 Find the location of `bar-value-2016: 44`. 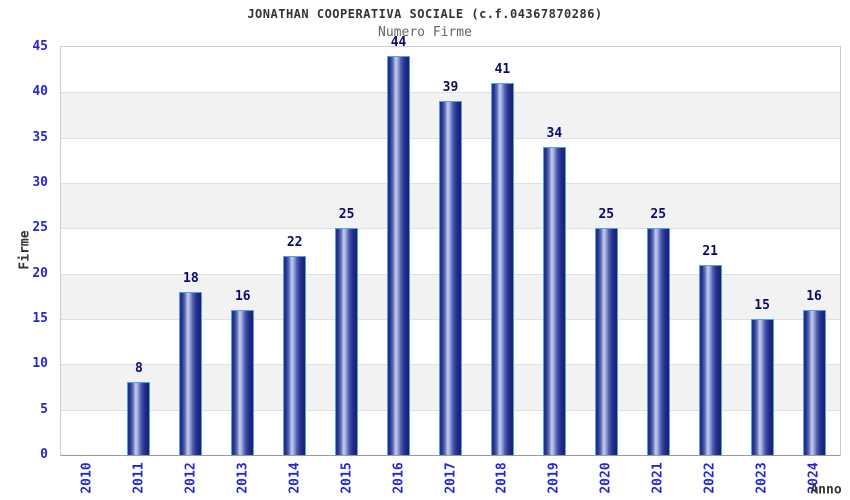

bar-value-2016: 44 is located at coordinates (398, 43).